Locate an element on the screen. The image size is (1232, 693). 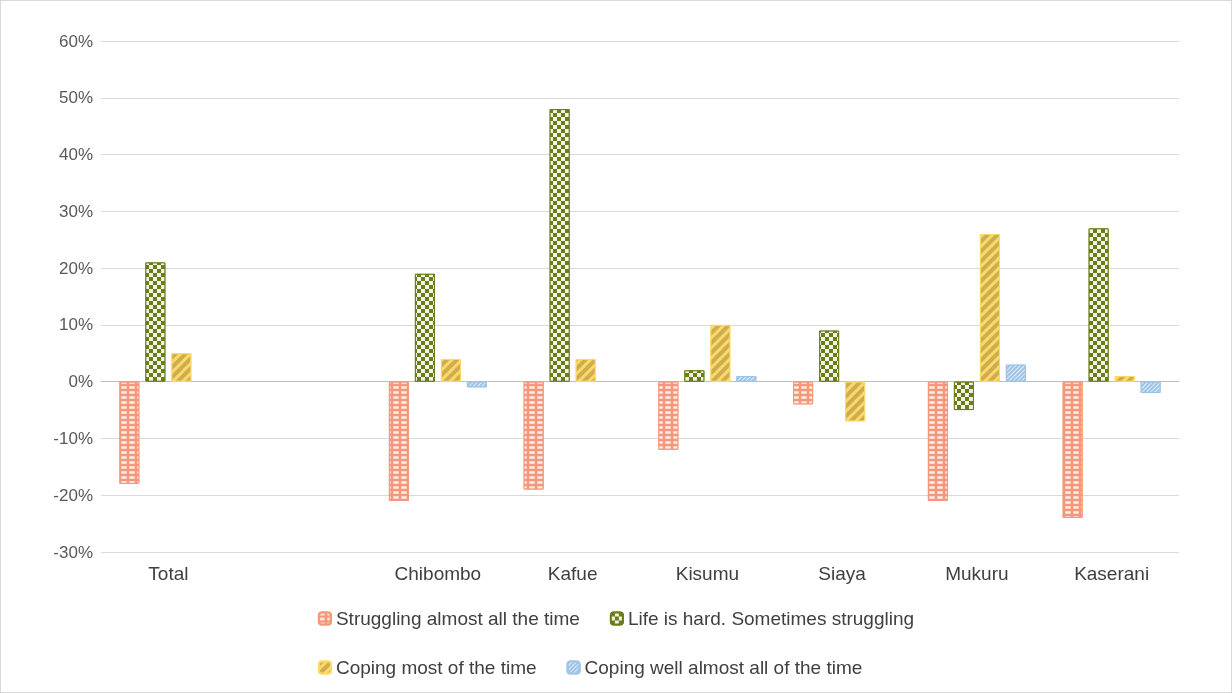
legend-label: Struggling almost all the time is located at coordinates (457, 618).